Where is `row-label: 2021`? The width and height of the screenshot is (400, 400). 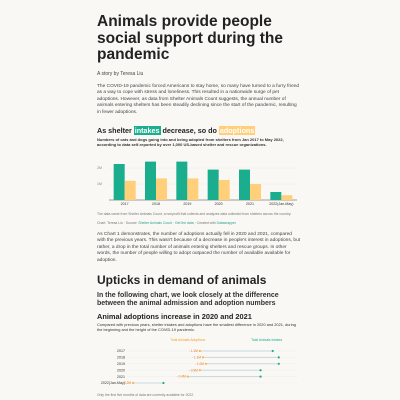
row-label: 2021 is located at coordinates (121, 377).